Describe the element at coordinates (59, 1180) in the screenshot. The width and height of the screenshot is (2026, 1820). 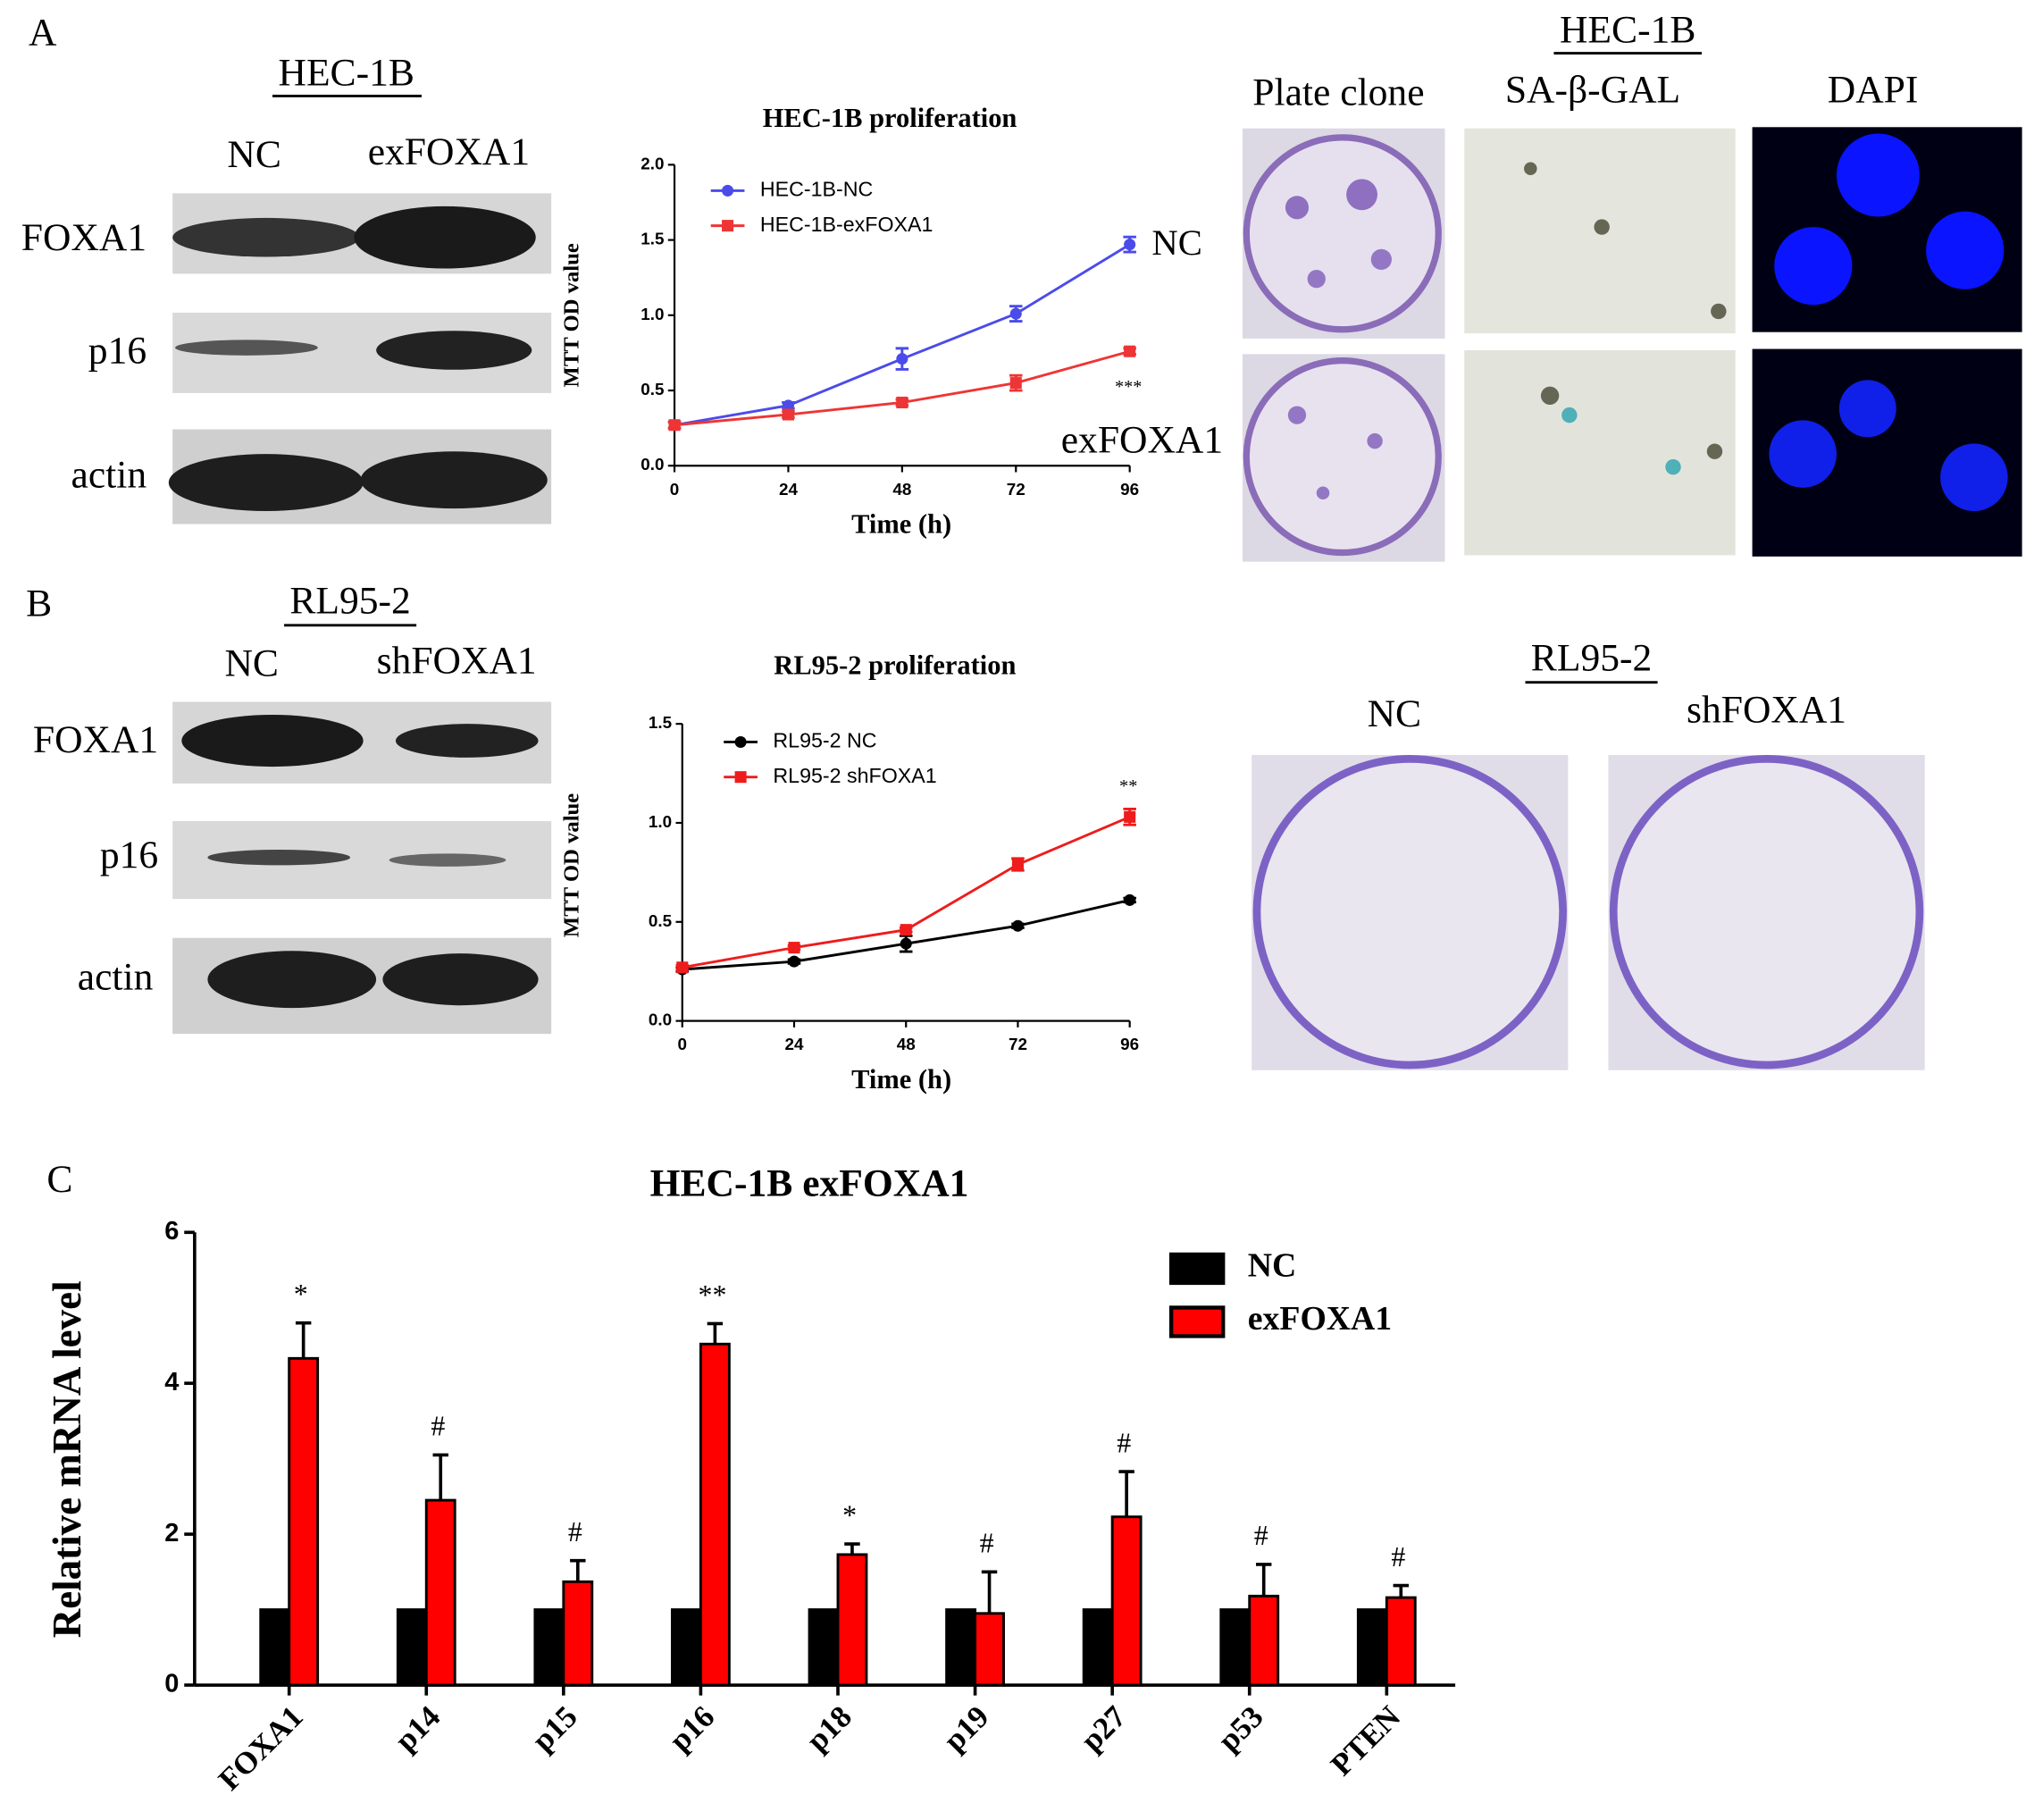
I see `panel-label: C` at that location.